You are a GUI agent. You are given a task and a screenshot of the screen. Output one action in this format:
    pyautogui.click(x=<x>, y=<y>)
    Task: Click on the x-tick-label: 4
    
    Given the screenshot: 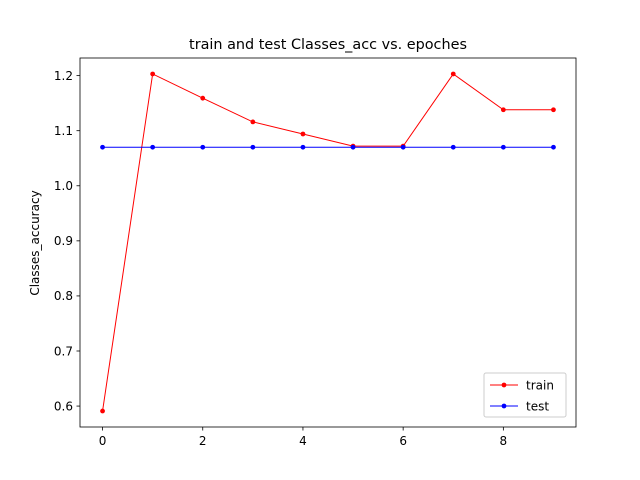 What is the action you would take?
    pyautogui.click(x=303, y=441)
    